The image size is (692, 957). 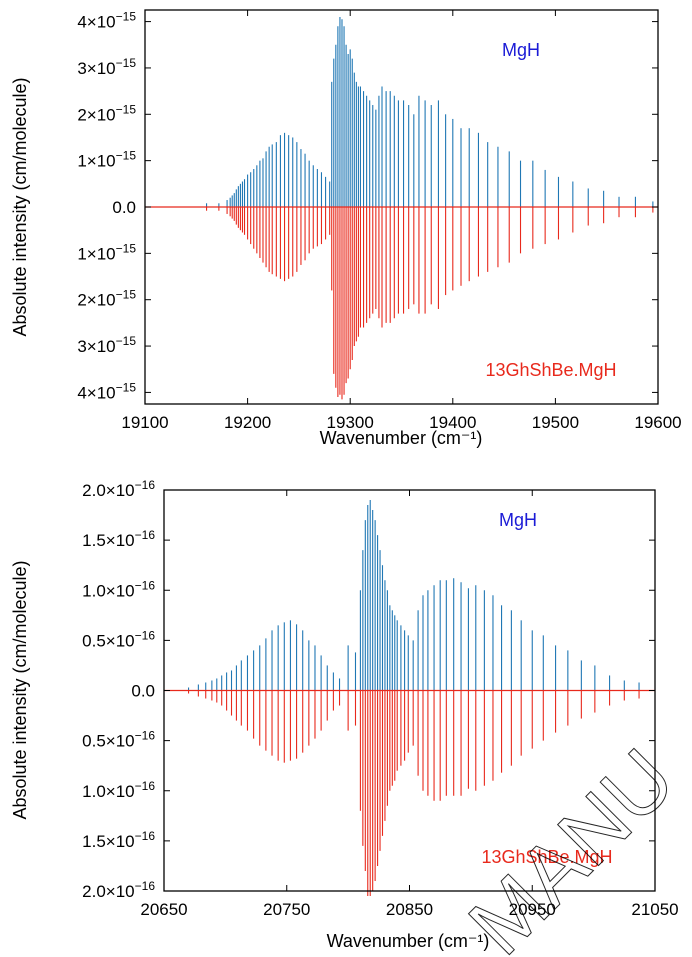 What do you see at coordinates (408, 941) in the screenshot?
I see `chart-bottom-x-axis-label: Wavenumber (cm⁻¹)` at bounding box center [408, 941].